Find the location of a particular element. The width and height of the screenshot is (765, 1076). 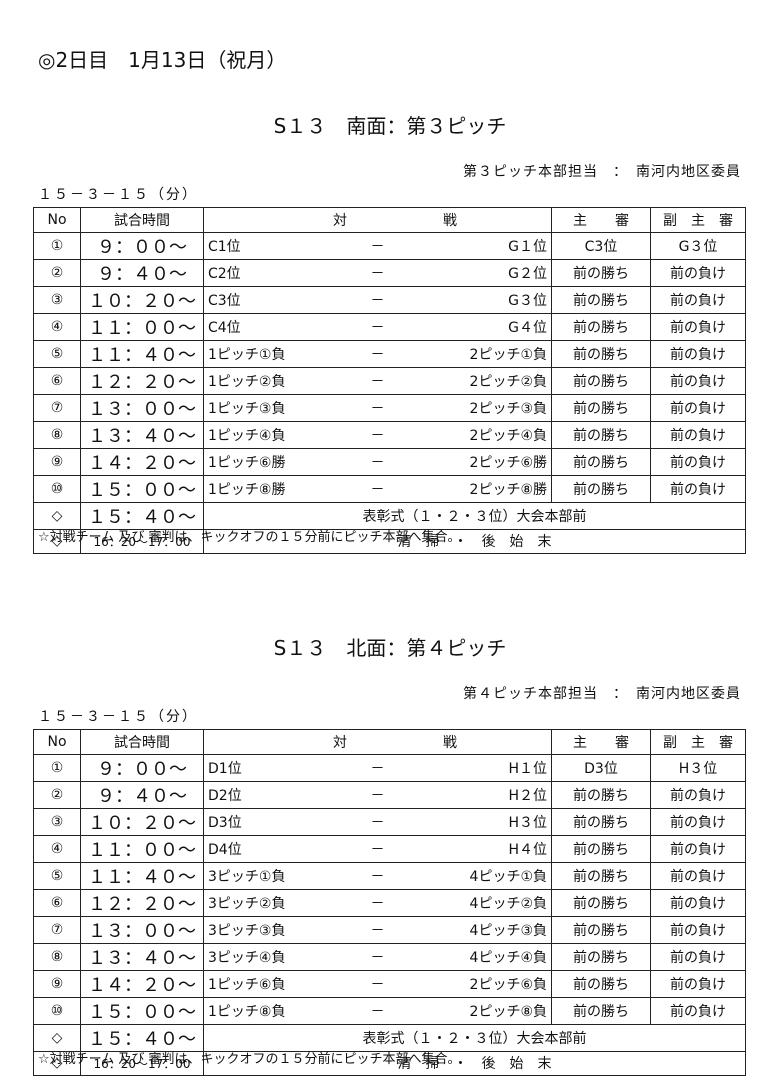

team-b: 2ピッチ③負 is located at coordinates (508, 408).